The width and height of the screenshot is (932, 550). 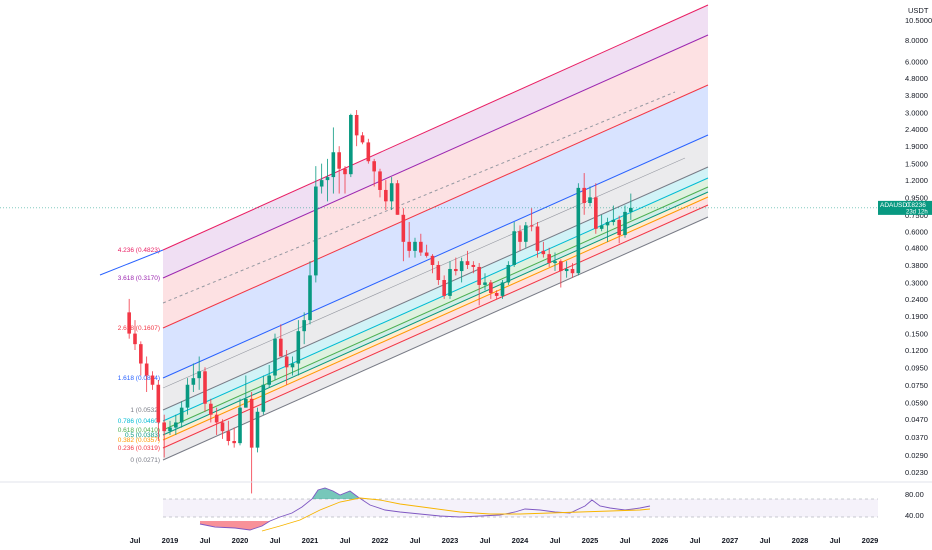 I want to click on time-tick: 2021, so click(x=310, y=540).